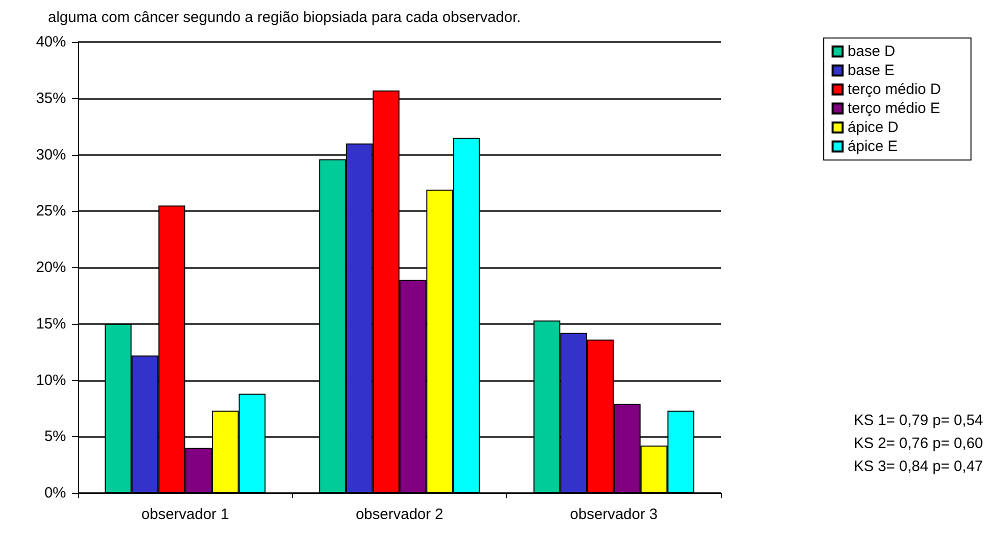 The width and height of the screenshot is (999, 548). Describe the element at coordinates (51, 42) in the screenshot. I see `y-tick-label: 40%` at that location.